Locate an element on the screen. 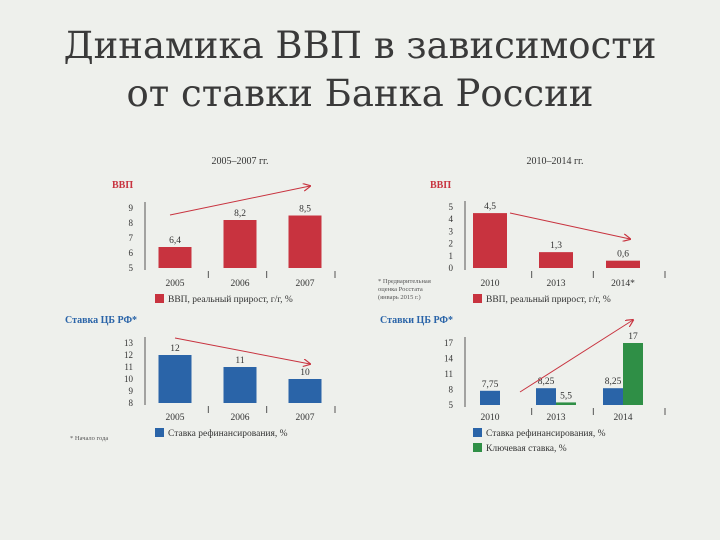 Image resolution: width=720 pixels, height=540 pixels. x-category-label-gdp_2010: 2013 is located at coordinates (556, 284).